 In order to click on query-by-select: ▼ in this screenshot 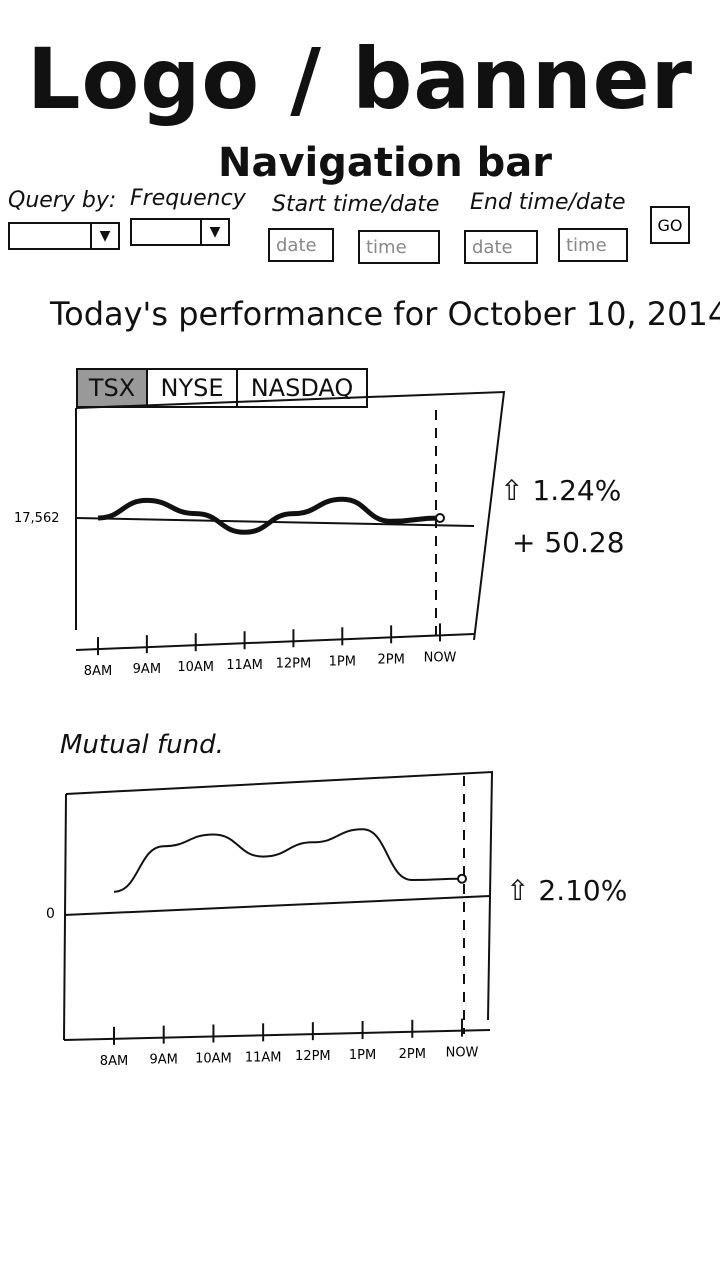, I will do `click(64, 236)`.